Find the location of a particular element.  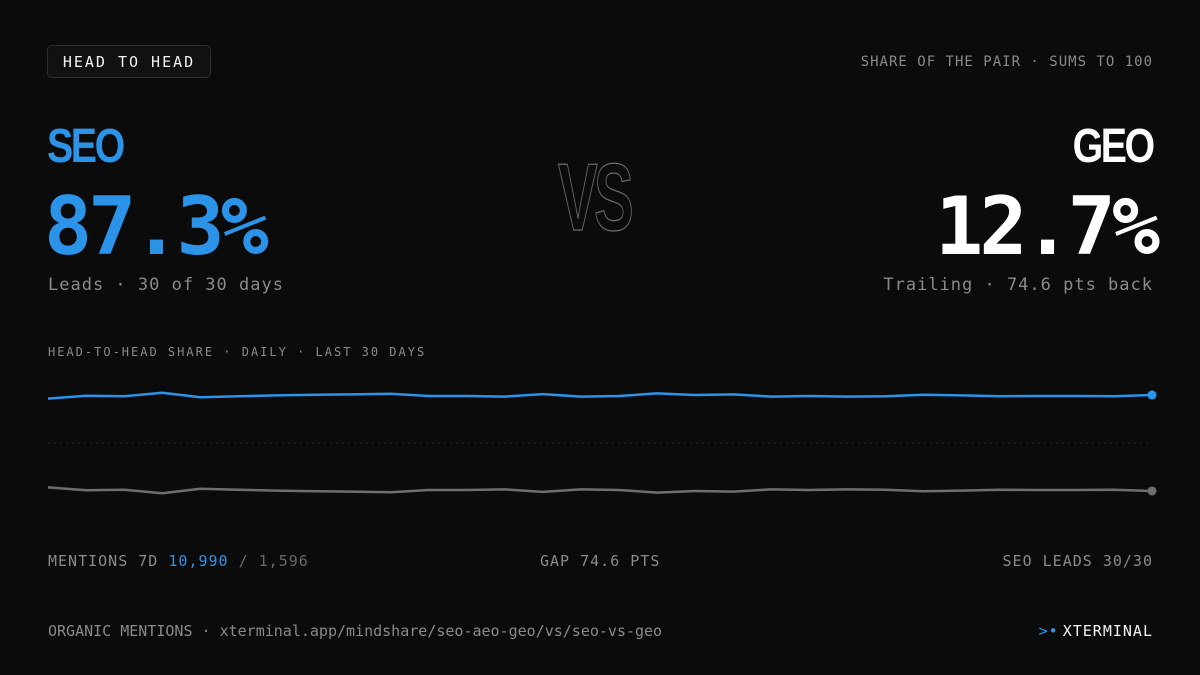

right-name: GEO is located at coordinates (1114, 146).